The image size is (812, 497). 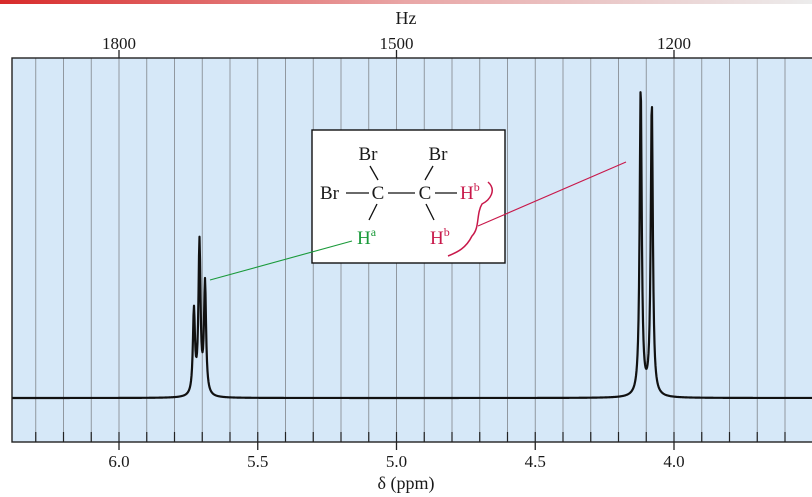 I want to click on x-tick-label: 4.0, so click(x=673, y=461).